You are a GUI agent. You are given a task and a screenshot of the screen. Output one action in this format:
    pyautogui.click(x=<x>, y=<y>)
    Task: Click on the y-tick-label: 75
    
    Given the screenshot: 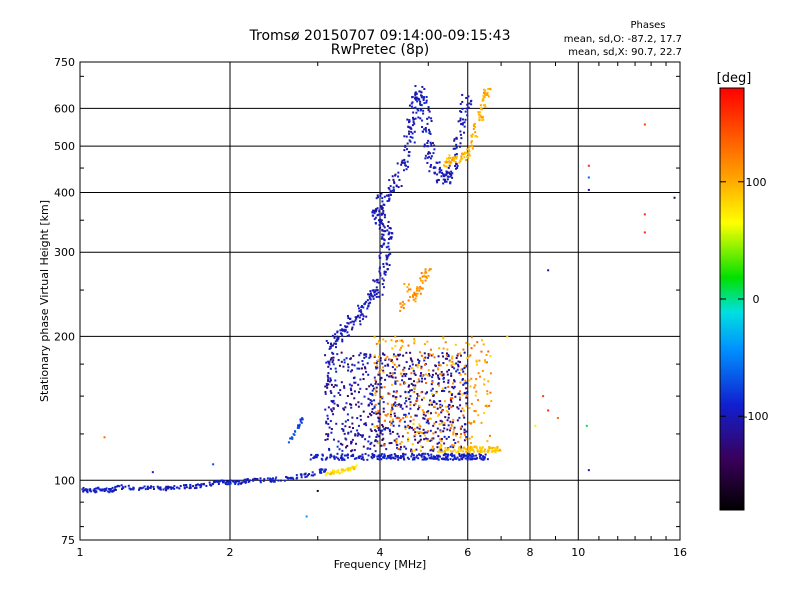 What is the action you would take?
    pyautogui.click(x=68, y=540)
    